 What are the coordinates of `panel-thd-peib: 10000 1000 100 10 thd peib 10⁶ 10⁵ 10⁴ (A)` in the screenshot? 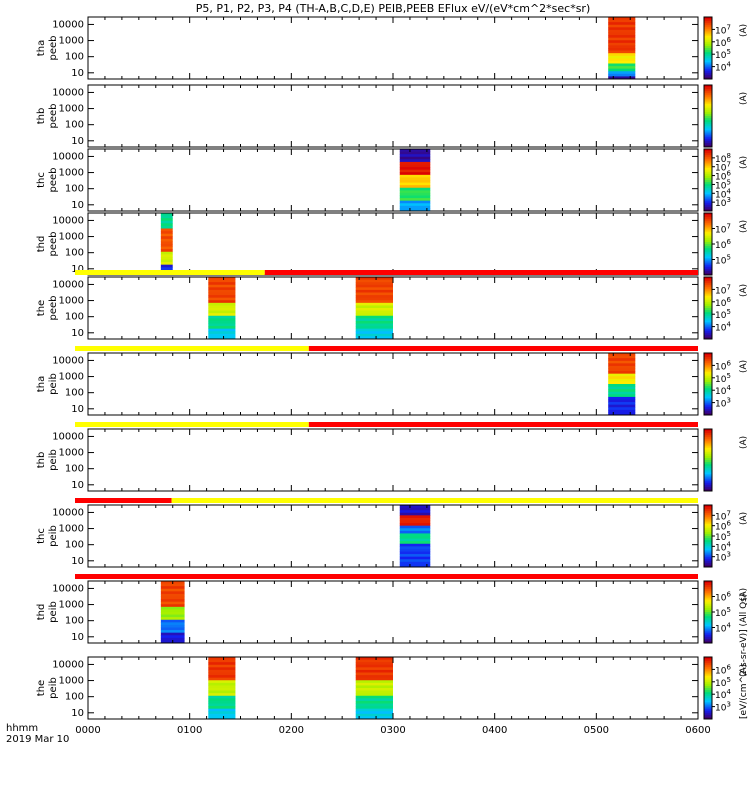 It's located at (392, 609).